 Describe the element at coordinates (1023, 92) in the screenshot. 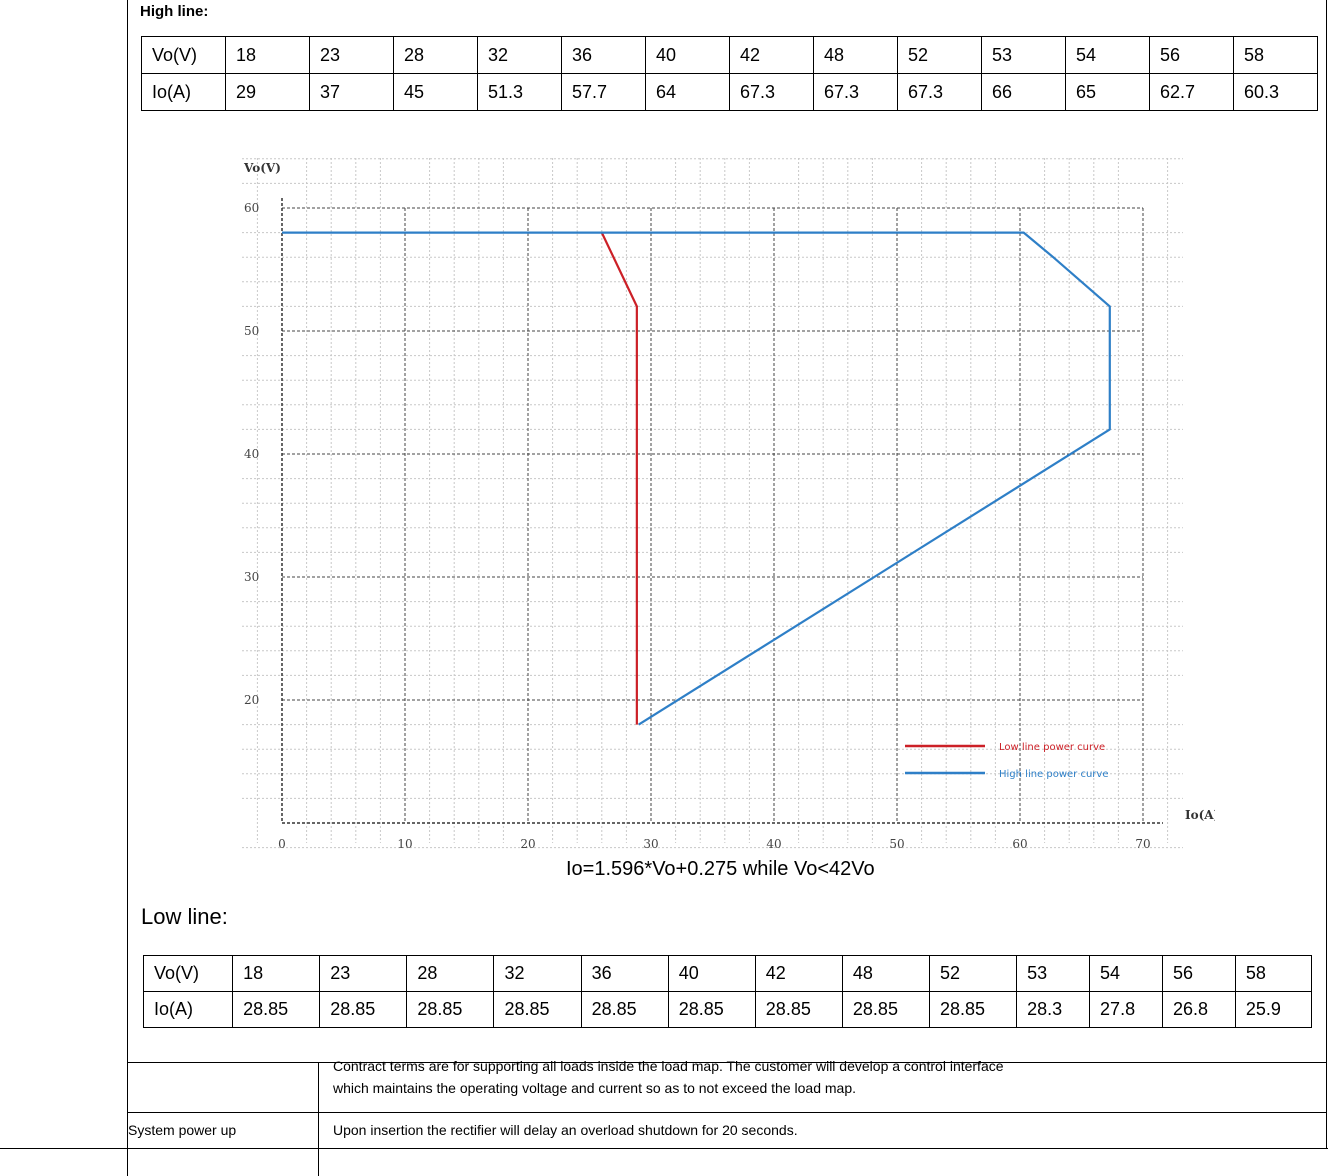

I see `high_line-table-cell: 66` at that location.